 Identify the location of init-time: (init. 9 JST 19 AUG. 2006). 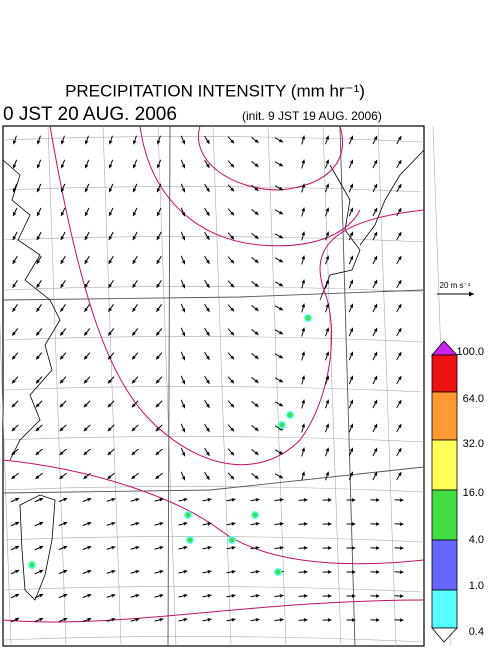
(312, 116).